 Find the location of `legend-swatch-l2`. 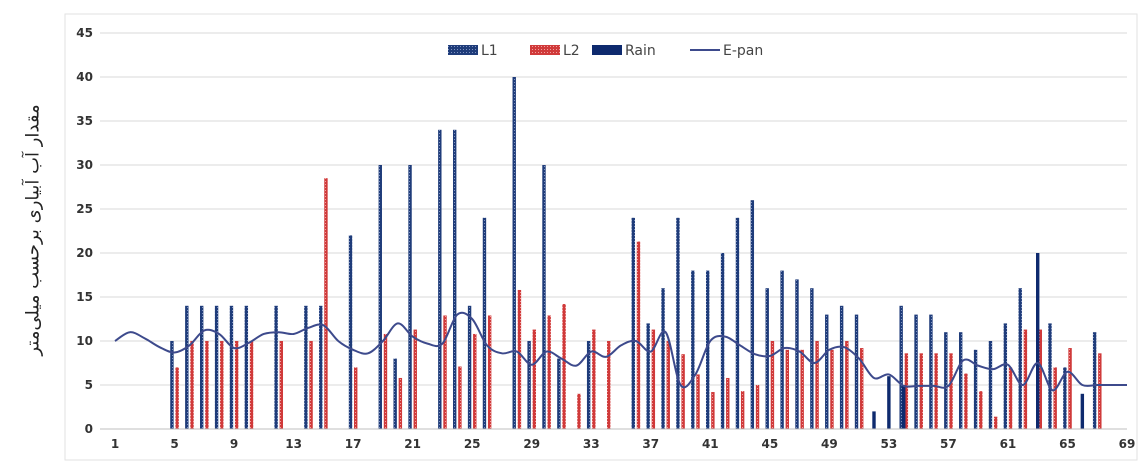

legend-swatch-l2 is located at coordinates (545, 50).